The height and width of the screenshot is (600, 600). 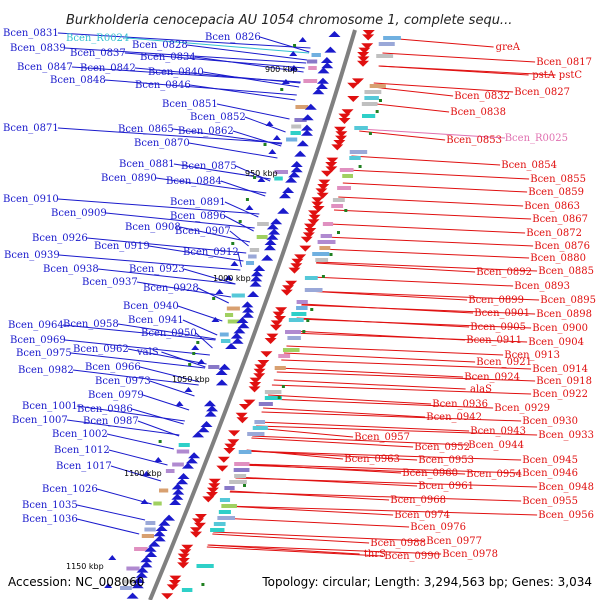 What do you see at coordinates (504, 272) in the screenshot?
I see `right-gene-label: Bcen_0892` at bounding box center [504, 272].